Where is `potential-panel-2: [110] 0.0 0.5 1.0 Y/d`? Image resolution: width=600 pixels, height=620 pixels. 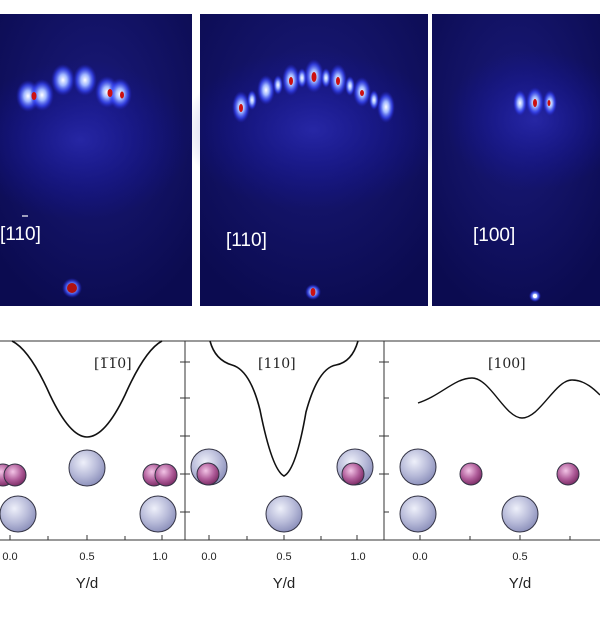 potential-panel-2: [110] 0.0 0.5 1.0 Y/d is located at coordinates (282, 466).